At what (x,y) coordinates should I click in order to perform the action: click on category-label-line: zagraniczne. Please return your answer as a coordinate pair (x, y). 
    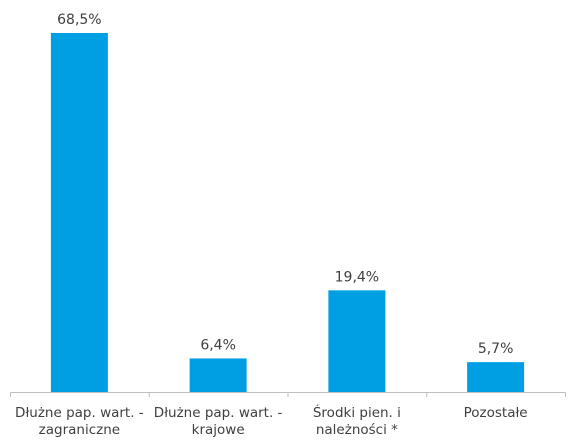
    Looking at the image, I should click on (79, 430).